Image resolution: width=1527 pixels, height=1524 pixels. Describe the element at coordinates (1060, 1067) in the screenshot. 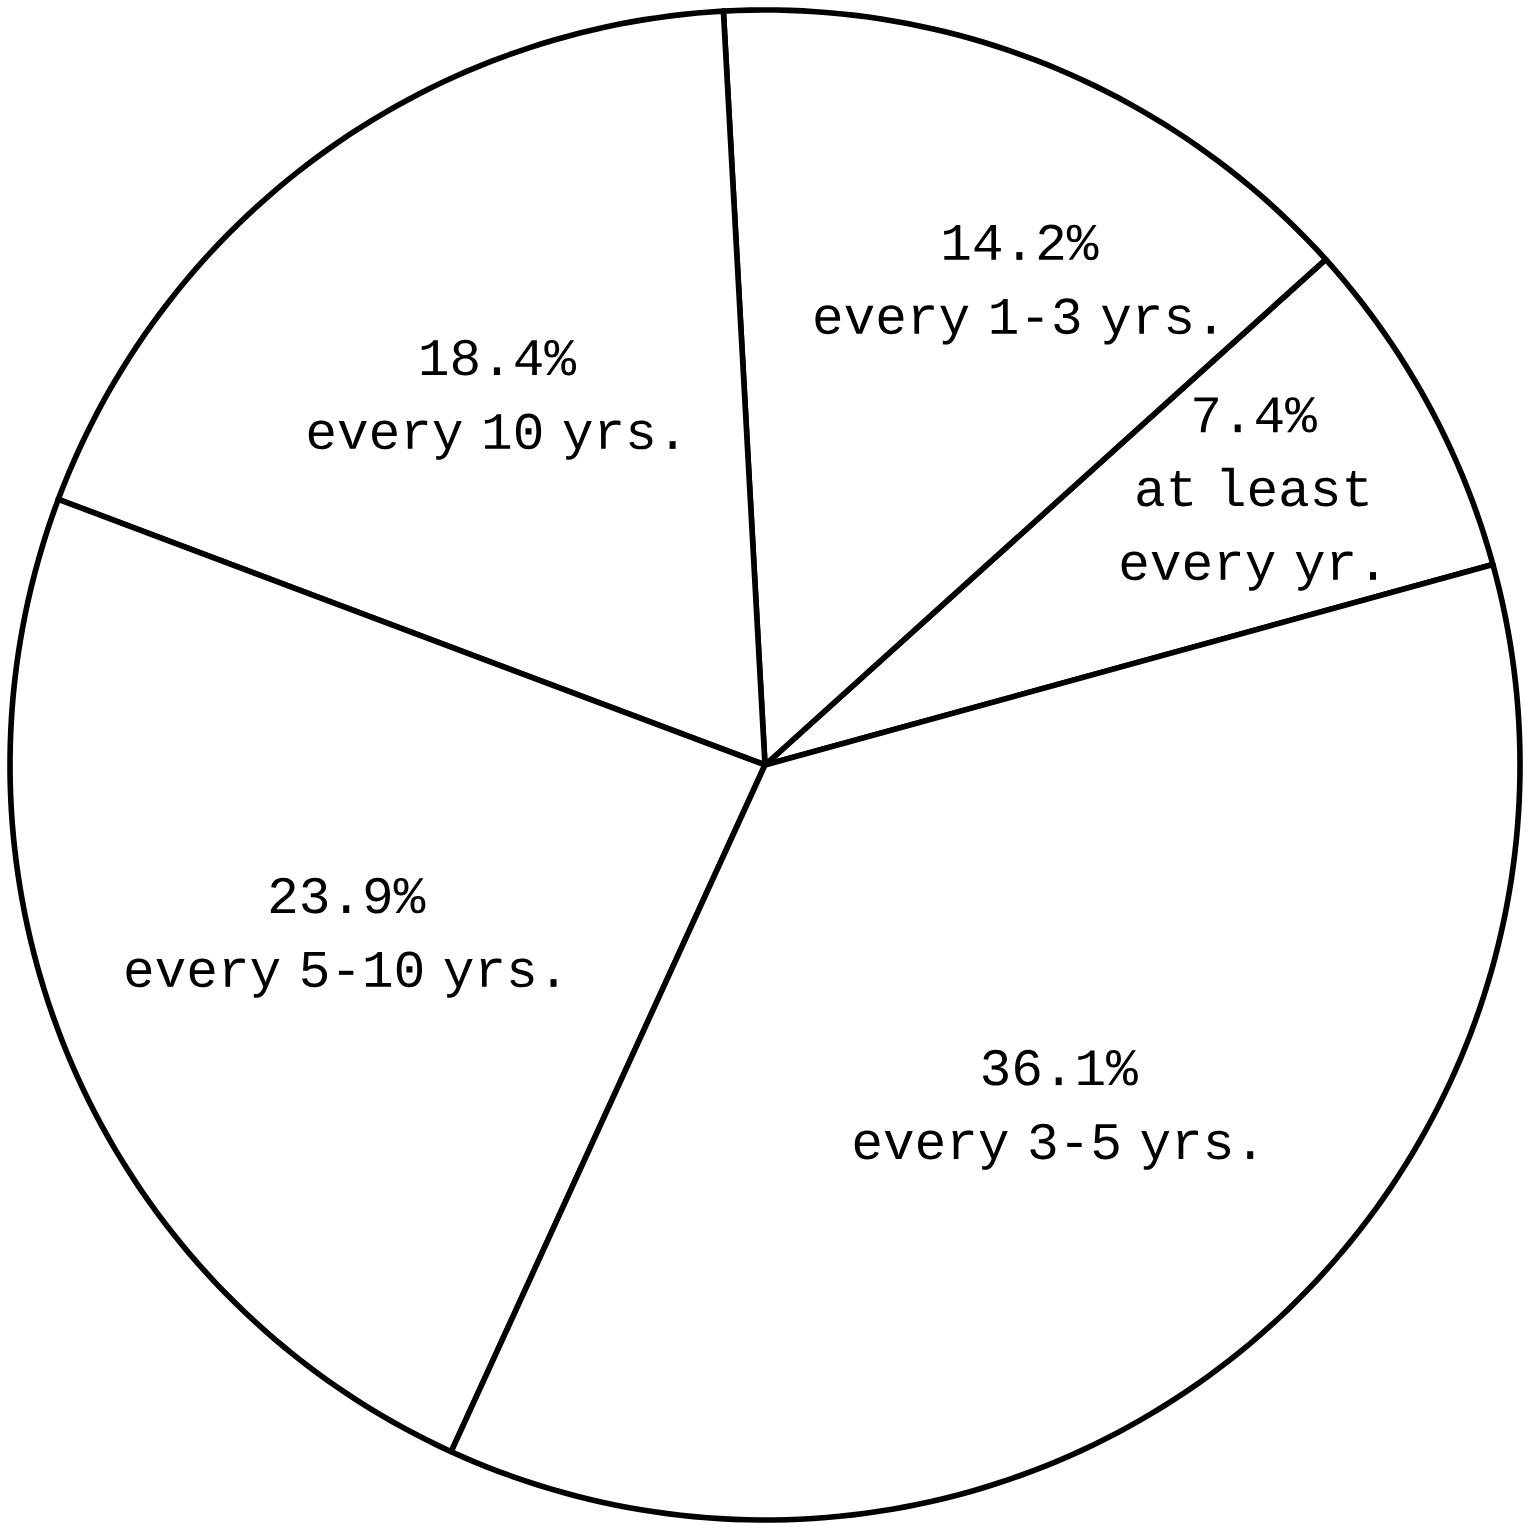

I see `data-label: 36.1%` at that location.